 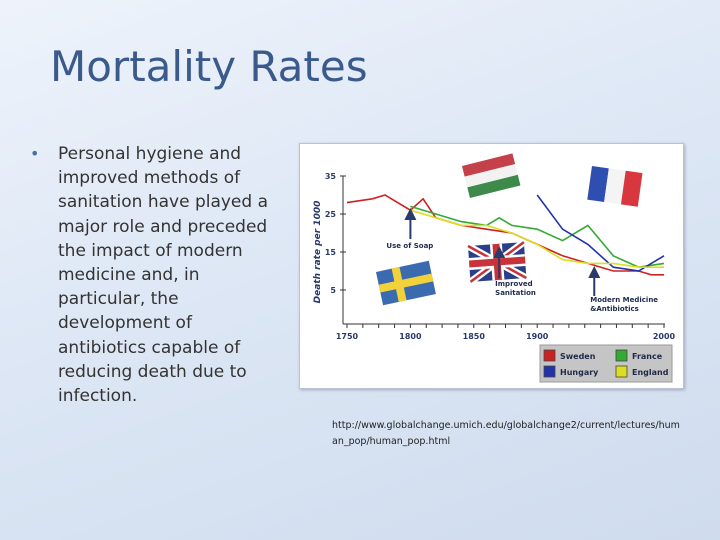 I want to click on y-tick-label: 5, so click(x=333, y=290).